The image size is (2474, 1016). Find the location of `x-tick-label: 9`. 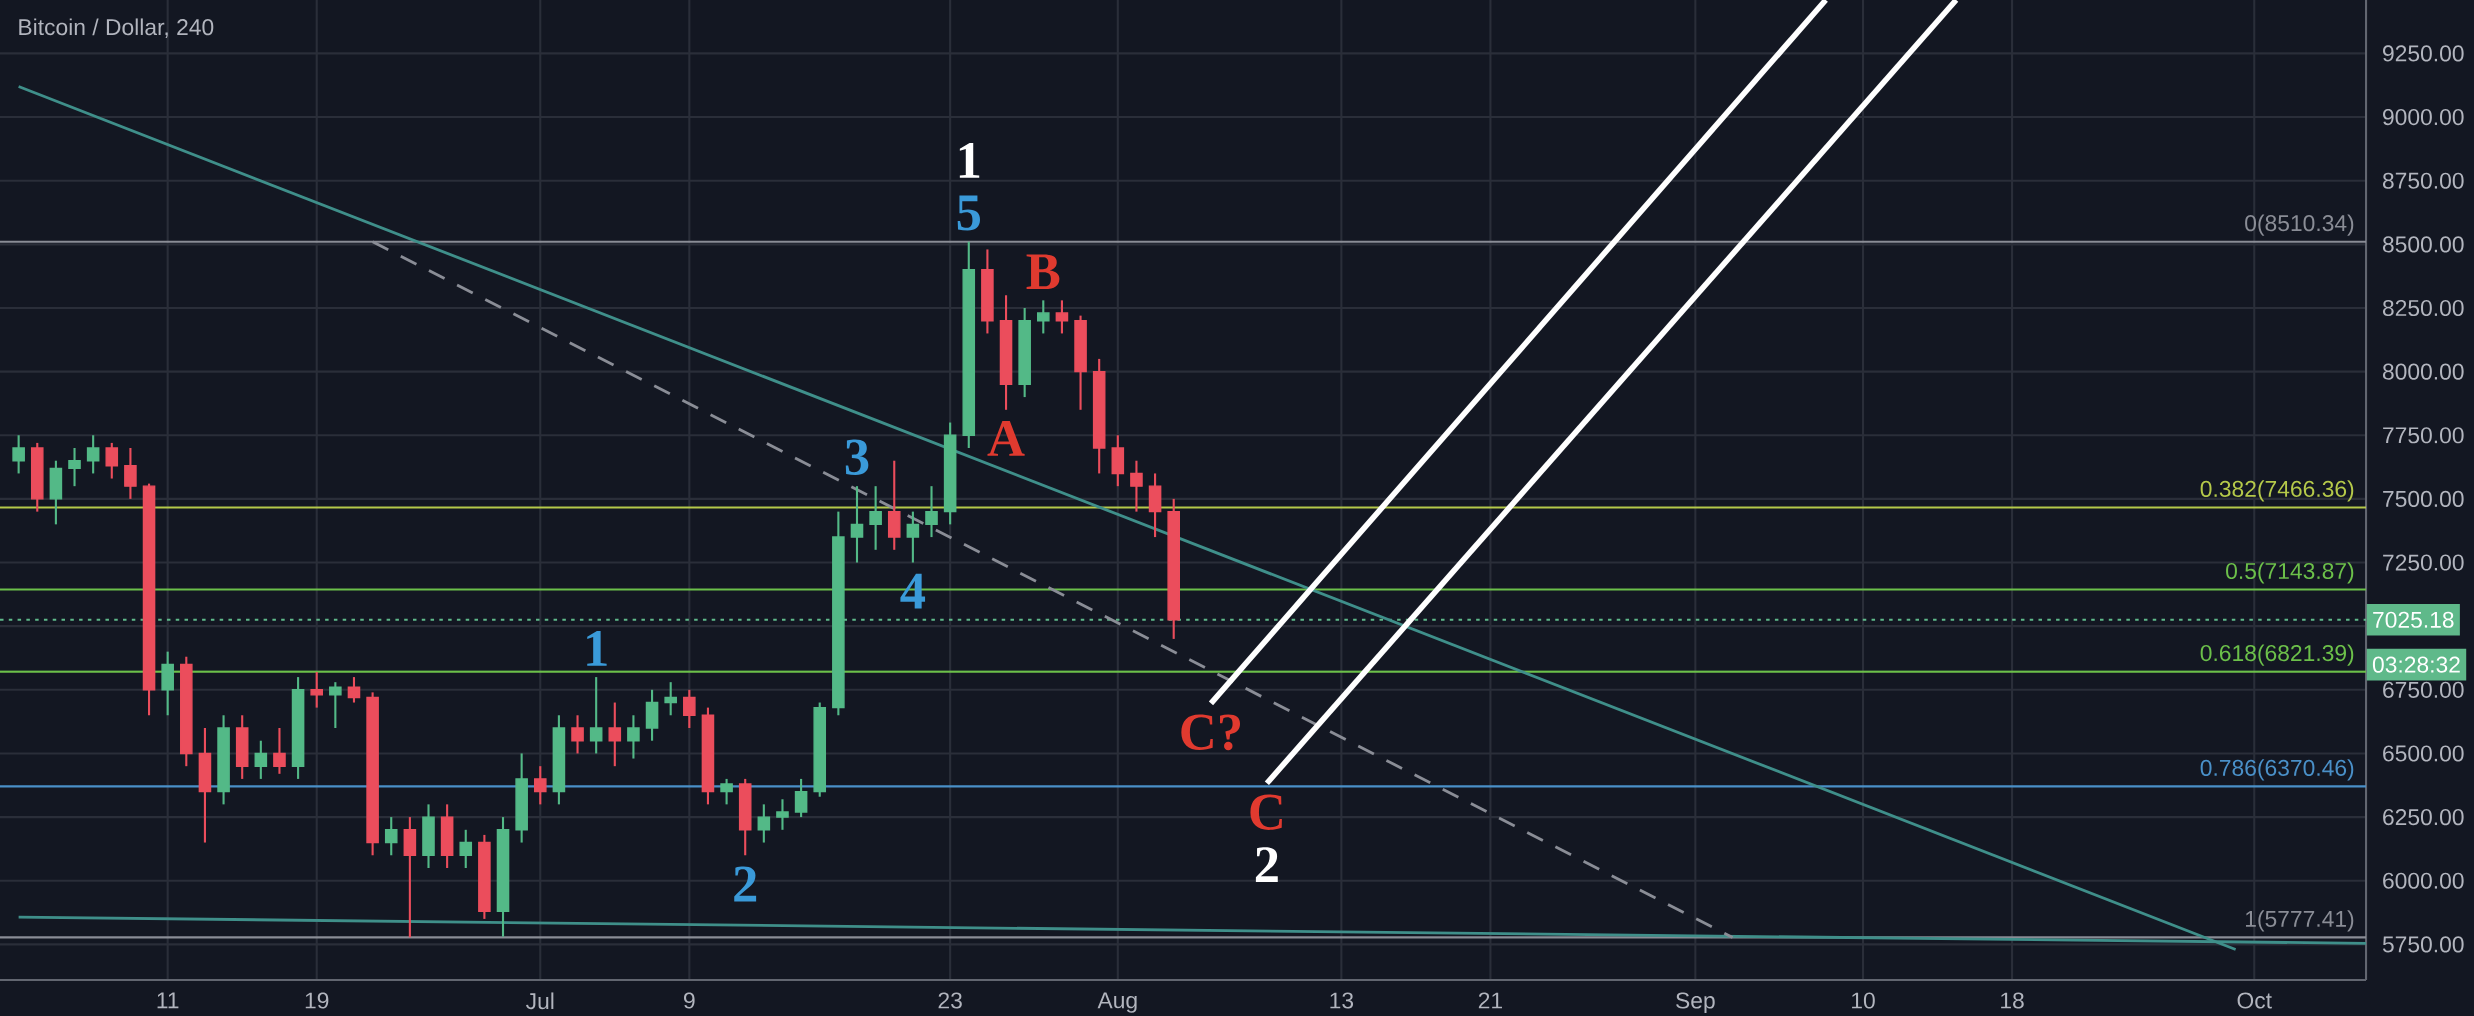

x-tick-label: 9 is located at coordinates (689, 1000).